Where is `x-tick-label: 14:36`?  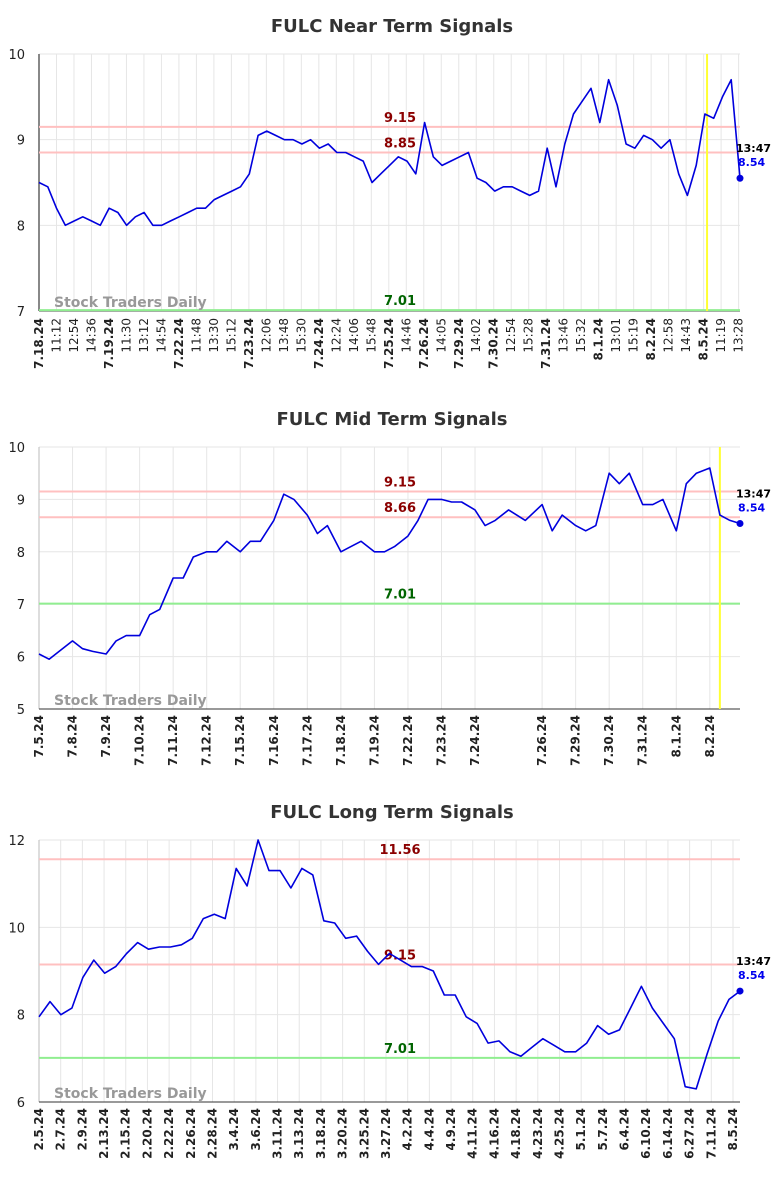
x-tick-label: 14:36 is located at coordinates (91, 335).